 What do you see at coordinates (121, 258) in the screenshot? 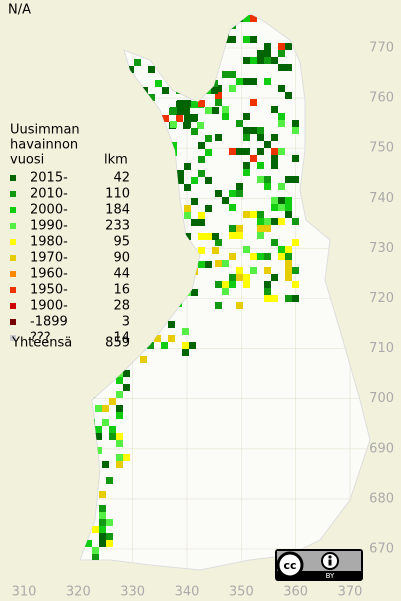
I see `legend-count: 90` at bounding box center [121, 258].